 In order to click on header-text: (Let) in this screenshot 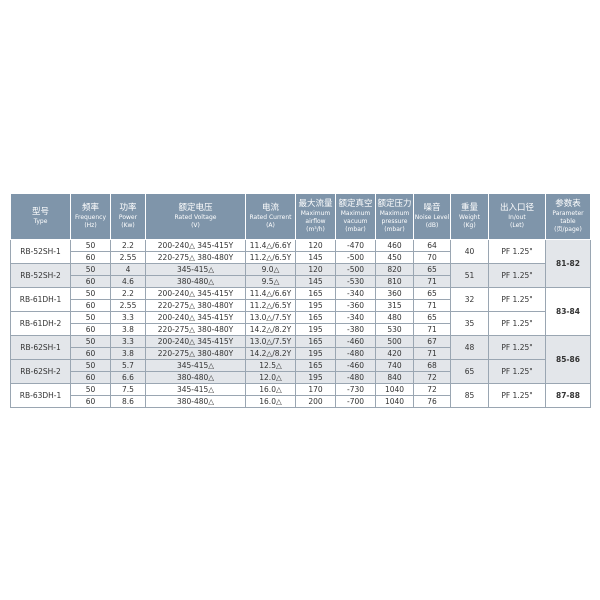, I will do `click(517, 225)`.